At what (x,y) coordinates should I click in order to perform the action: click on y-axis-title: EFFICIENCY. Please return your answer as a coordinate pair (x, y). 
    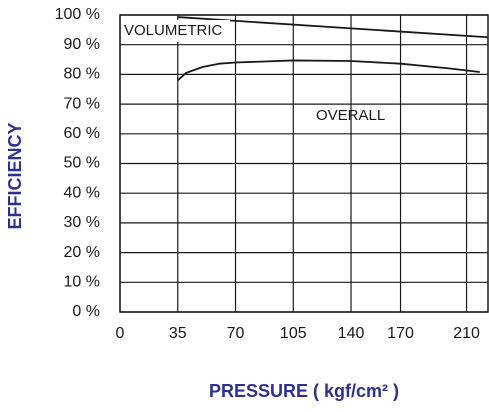
    Looking at the image, I should click on (15, 175).